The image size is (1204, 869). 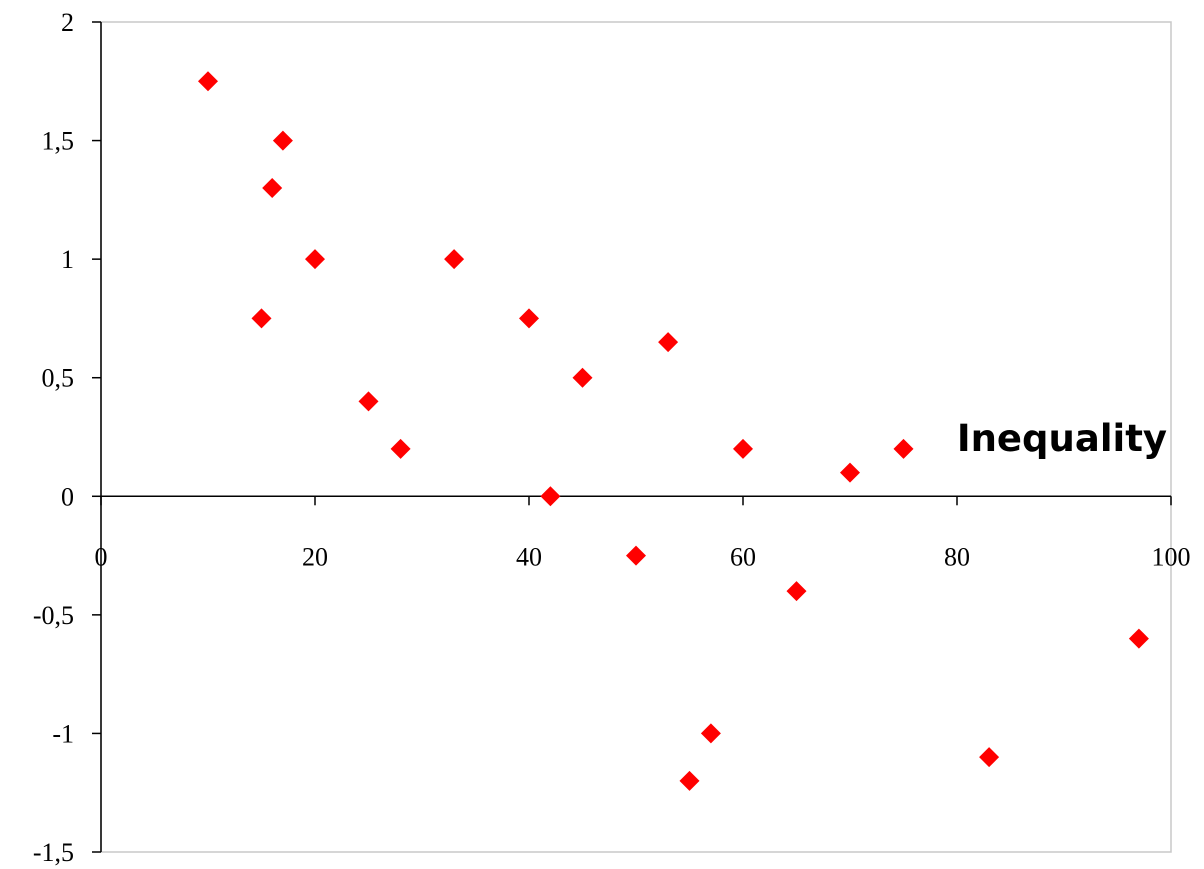 What do you see at coordinates (58, 378) in the screenshot?
I see `y-tick-label: 0,5` at bounding box center [58, 378].